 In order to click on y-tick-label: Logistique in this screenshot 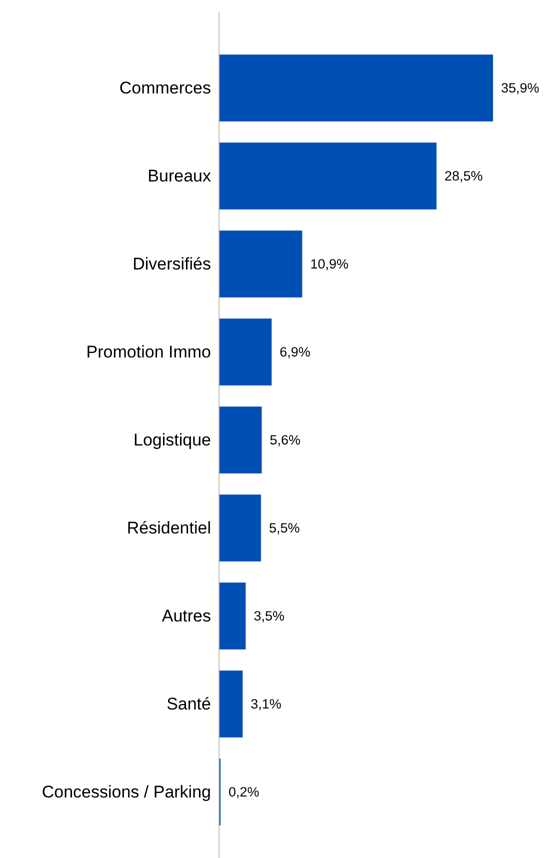, I will do `click(172, 440)`.